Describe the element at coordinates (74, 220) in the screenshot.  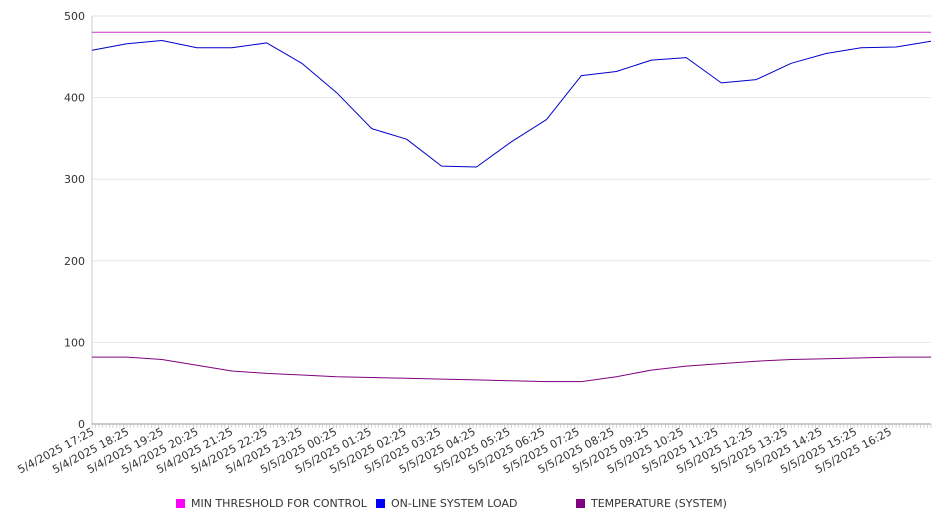
I see `y-axis-ticks: 0 100 200 300 400 500` at that location.